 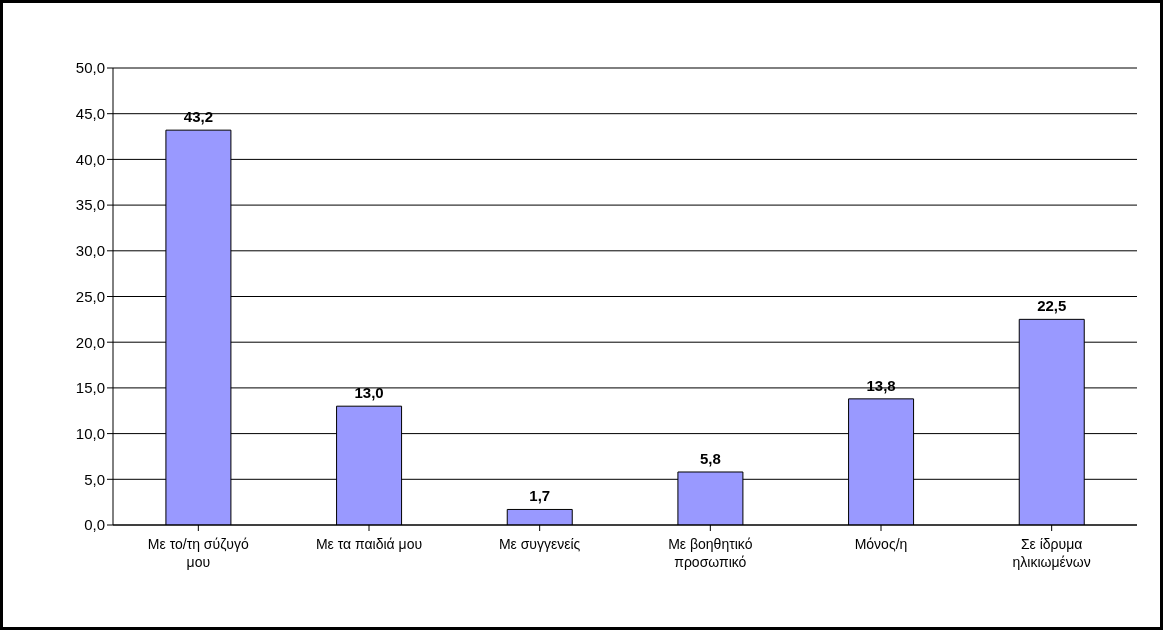 I want to click on y-tick-label: 15,0, so click(x=90, y=388).